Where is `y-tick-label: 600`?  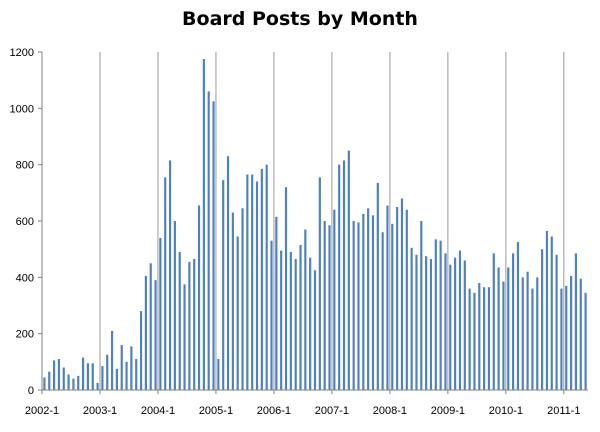
y-tick-label: 600 is located at coordinates (25, 222).